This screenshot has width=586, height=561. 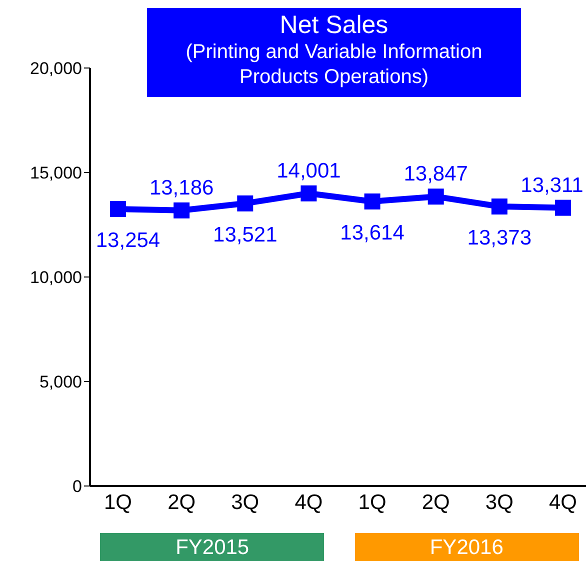 What do you see at coordinates (245, 234) in the screenshot?
I see `data-label: 13,521` at bounding box center [245, 234].